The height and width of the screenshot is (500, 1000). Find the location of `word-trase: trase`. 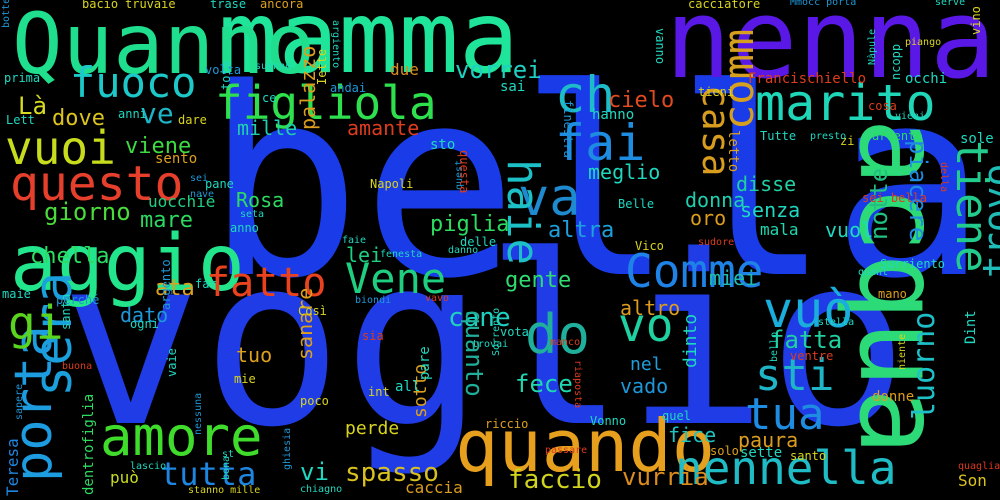

word-trase: trase is located at coordinates (228, 5).